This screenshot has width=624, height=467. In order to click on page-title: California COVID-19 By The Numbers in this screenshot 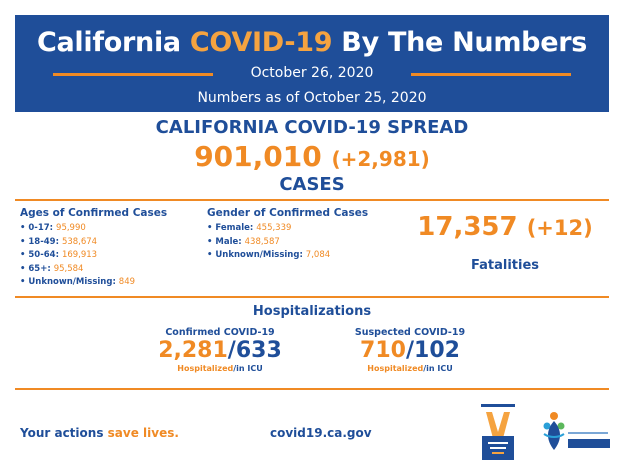, I will do `click(312, 42)`.